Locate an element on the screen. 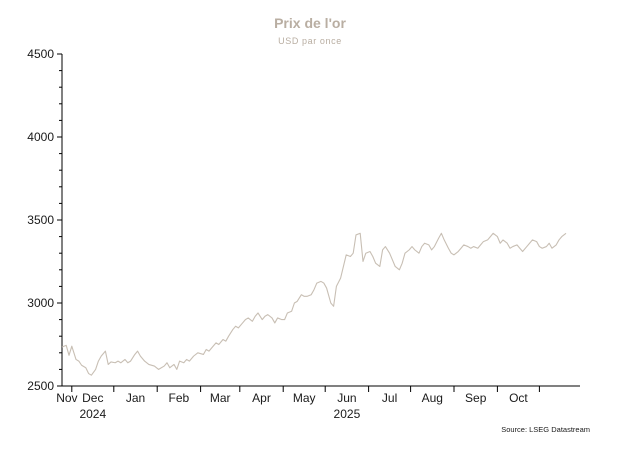 Image resolution: width=629 pixels, height=453 pixels. x-tick-label: Feb is located at coordinates (179, 398).